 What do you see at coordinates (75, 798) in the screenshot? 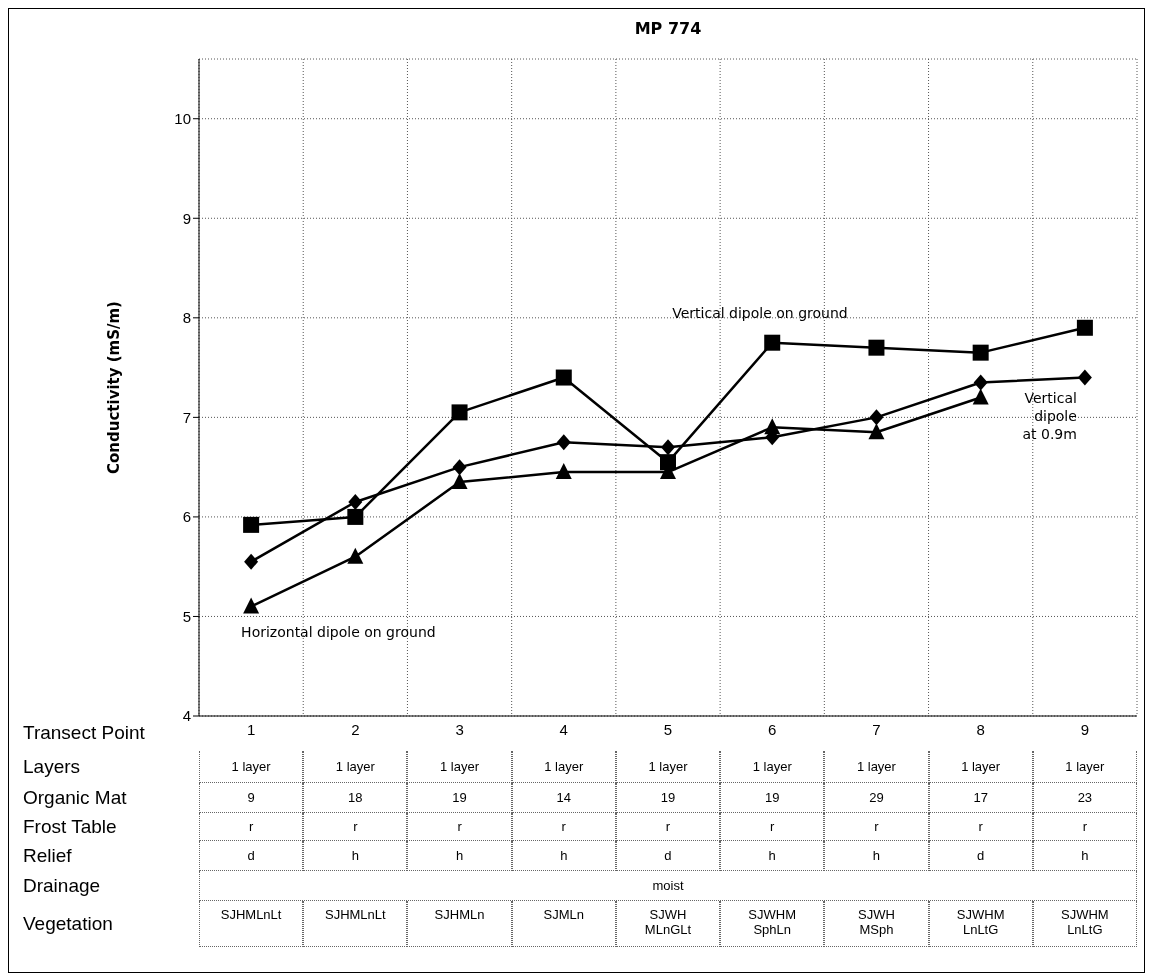
I see `text: Organic Mat` at bounding box center [75, 798].